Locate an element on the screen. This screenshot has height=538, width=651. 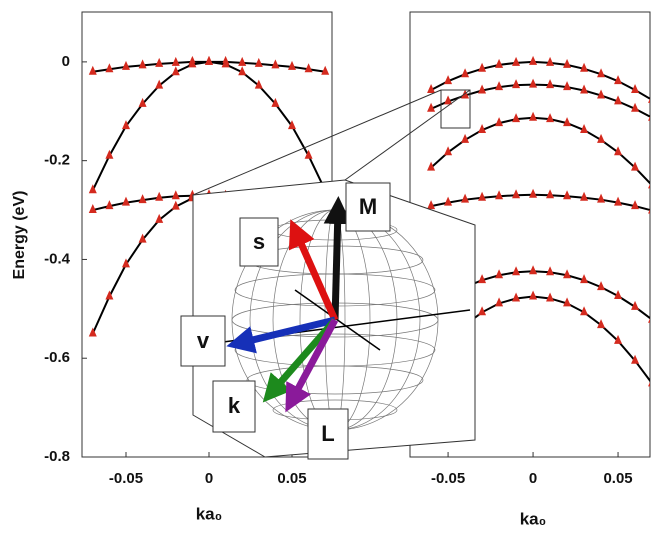
y-tick-label: -0.4 is located at coordinates (57, 258).